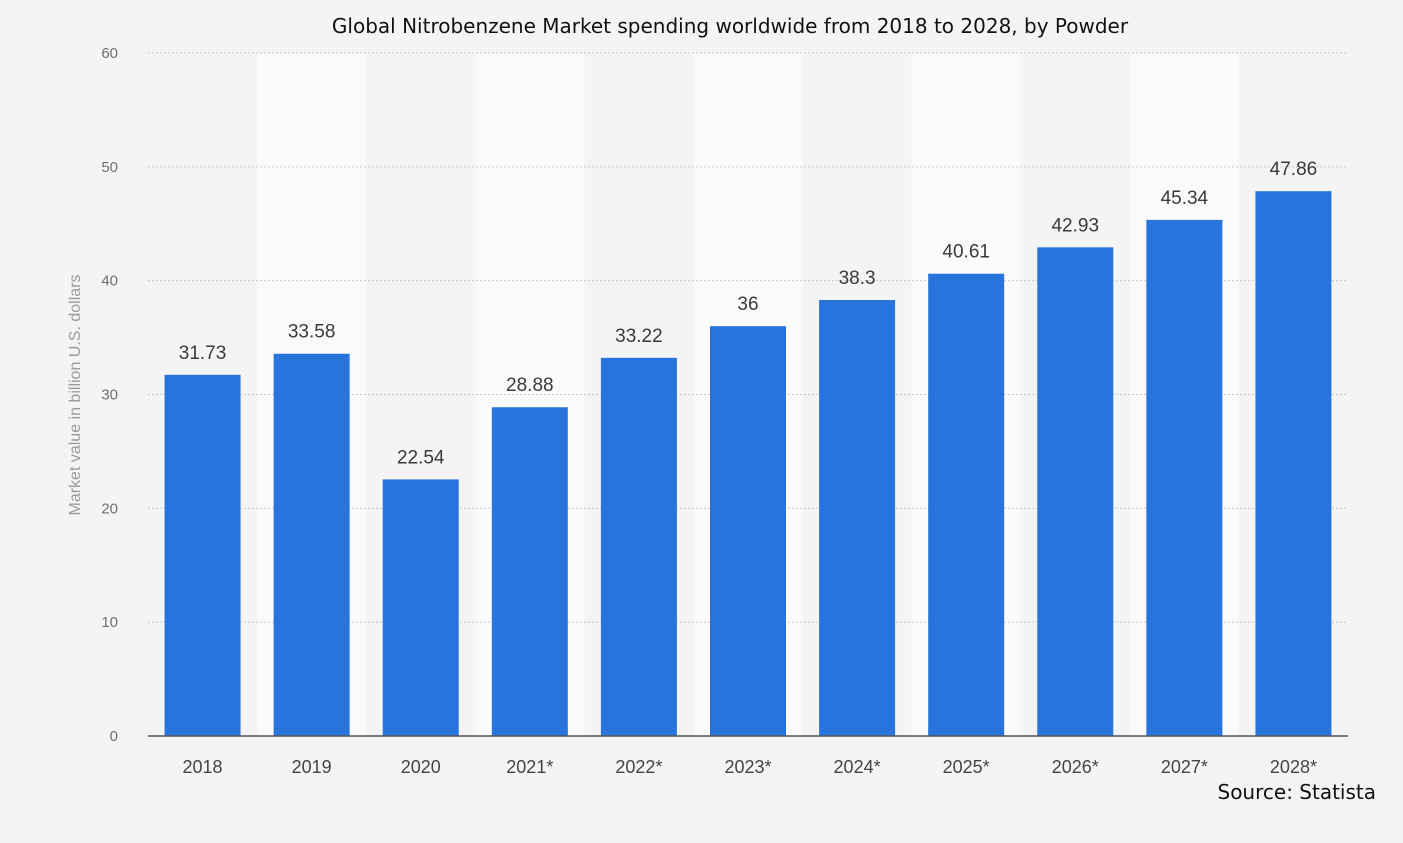 The image size is (1403, 843). I want to click on x-tick-label: 2022*, so click(638, 767).